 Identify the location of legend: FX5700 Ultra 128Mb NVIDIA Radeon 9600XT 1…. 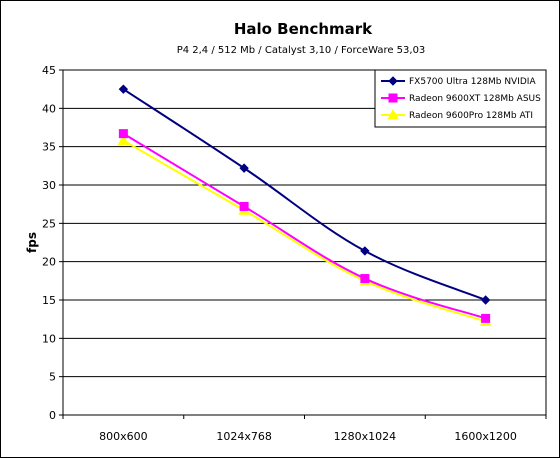
(460, 98).